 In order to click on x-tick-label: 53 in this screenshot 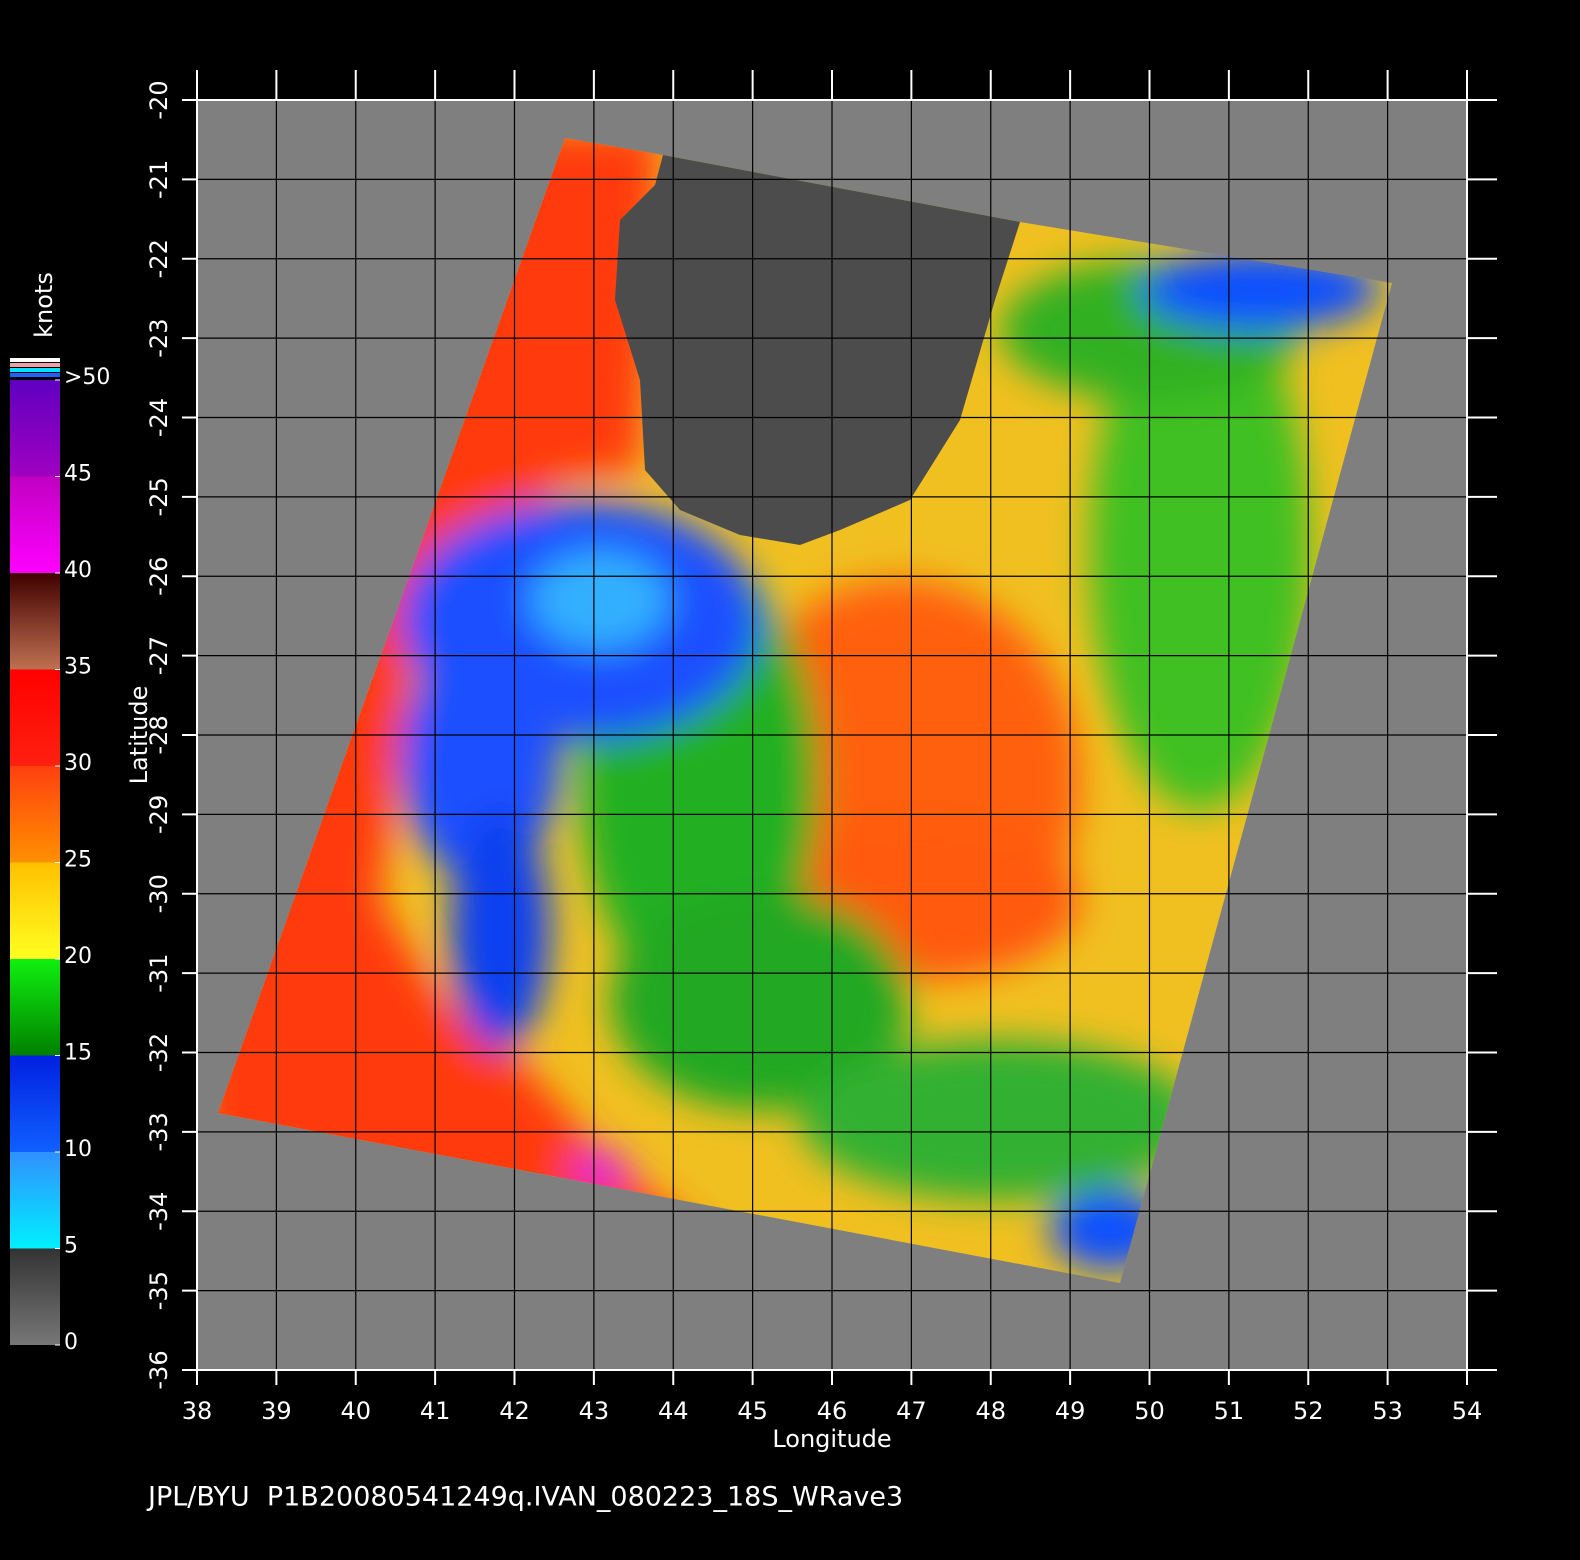, I will do `click(1387, 1411)`.